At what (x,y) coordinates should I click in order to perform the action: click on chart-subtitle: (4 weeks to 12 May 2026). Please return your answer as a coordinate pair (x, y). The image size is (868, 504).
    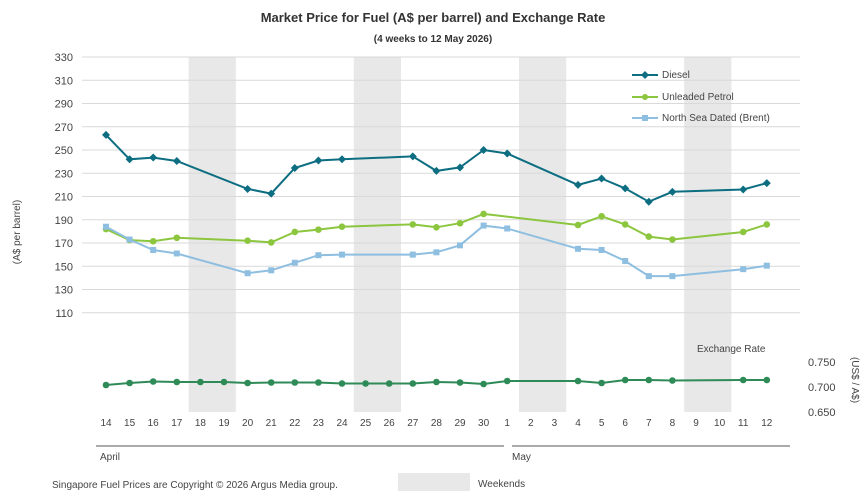
    Looking at the image, I should click on (433, 39).